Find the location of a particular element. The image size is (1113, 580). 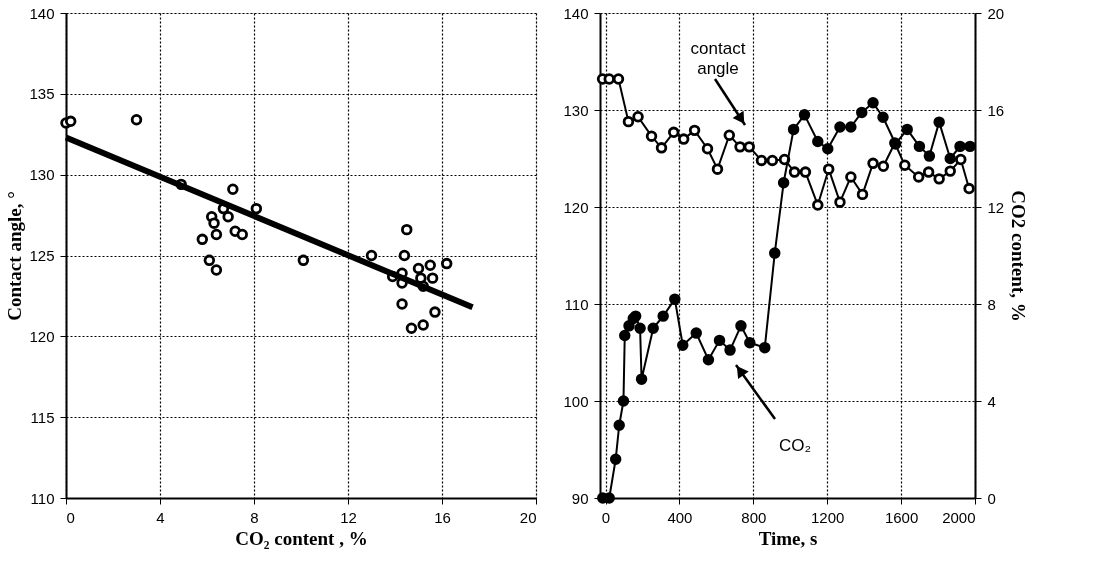

x-tick-label: 1200 is located at coordinates (828, 517).